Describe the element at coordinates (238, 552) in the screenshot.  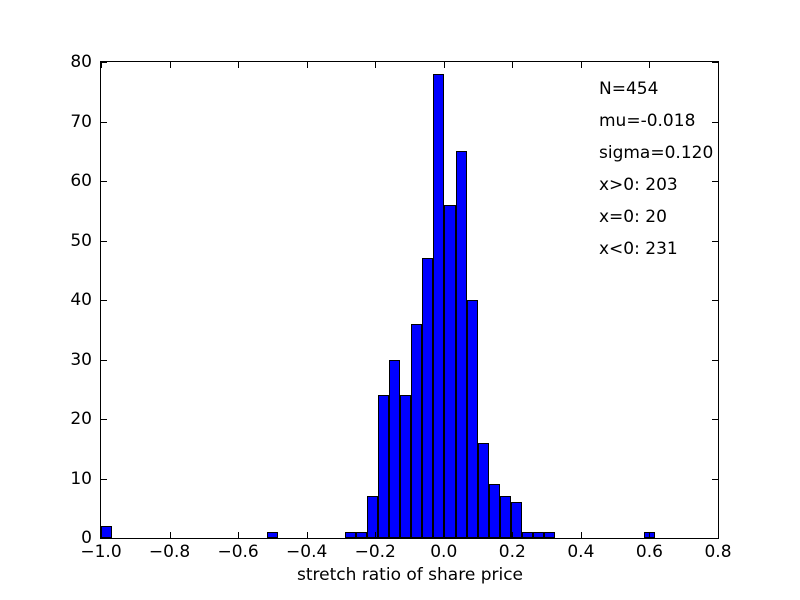
I see `x-tick-label: −0.6` at that location.